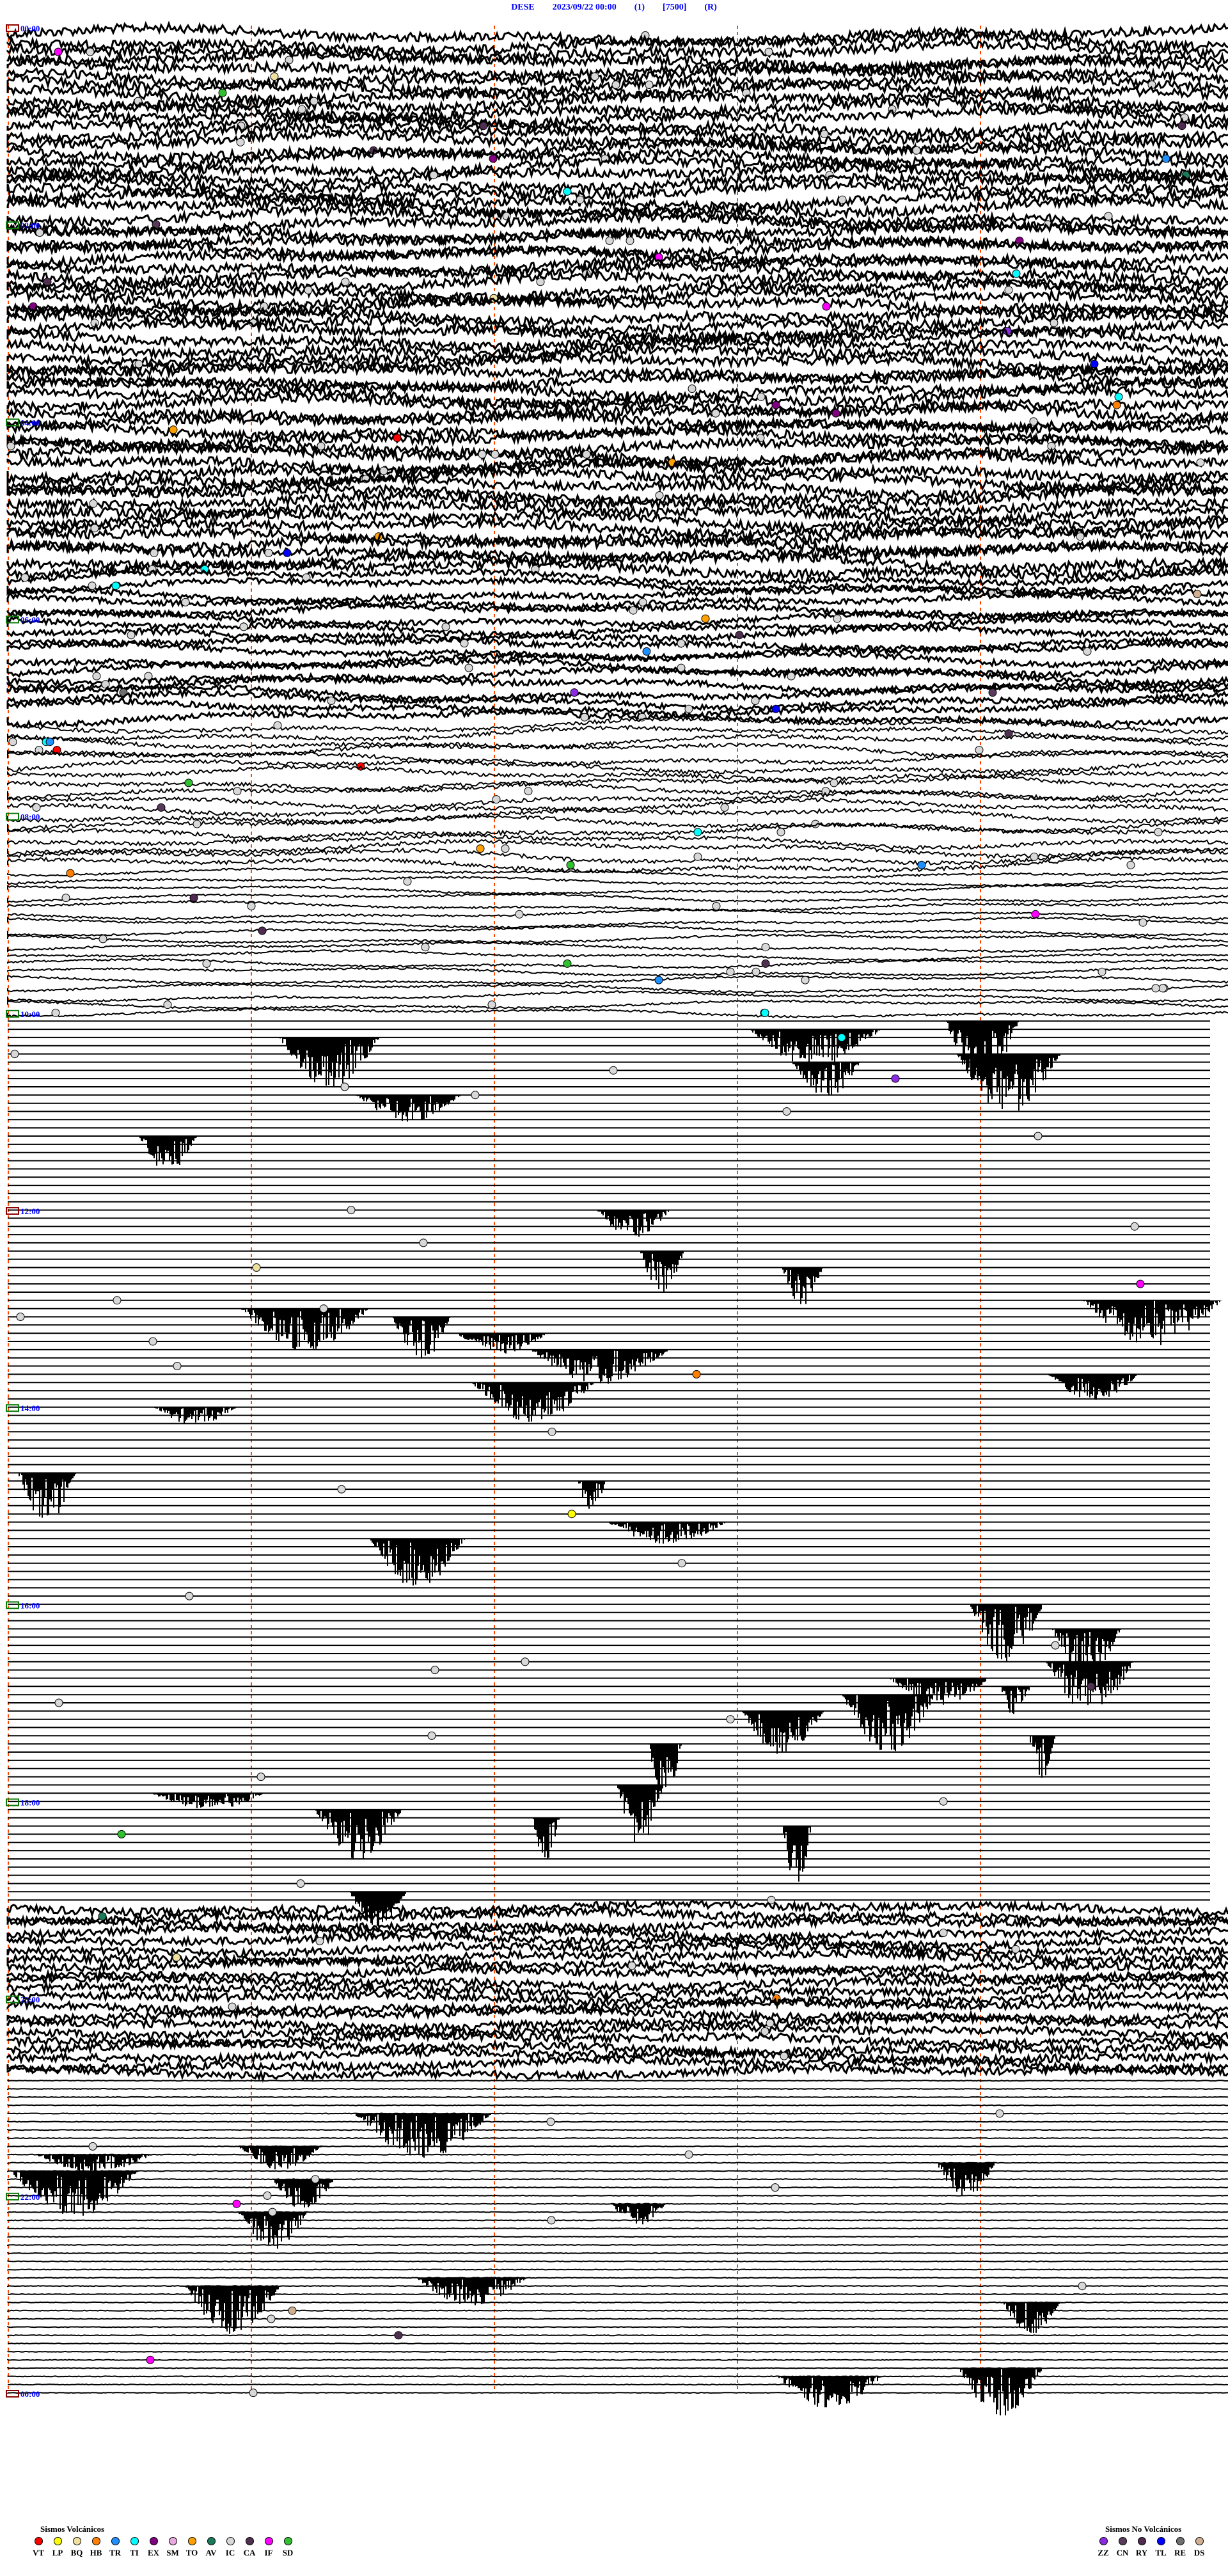 The image size is (1228, 2576). What do you see at coordinates (172, 2552) in the screenshot?
I see `legend-label: SM` at bounding box center [172, 2552].